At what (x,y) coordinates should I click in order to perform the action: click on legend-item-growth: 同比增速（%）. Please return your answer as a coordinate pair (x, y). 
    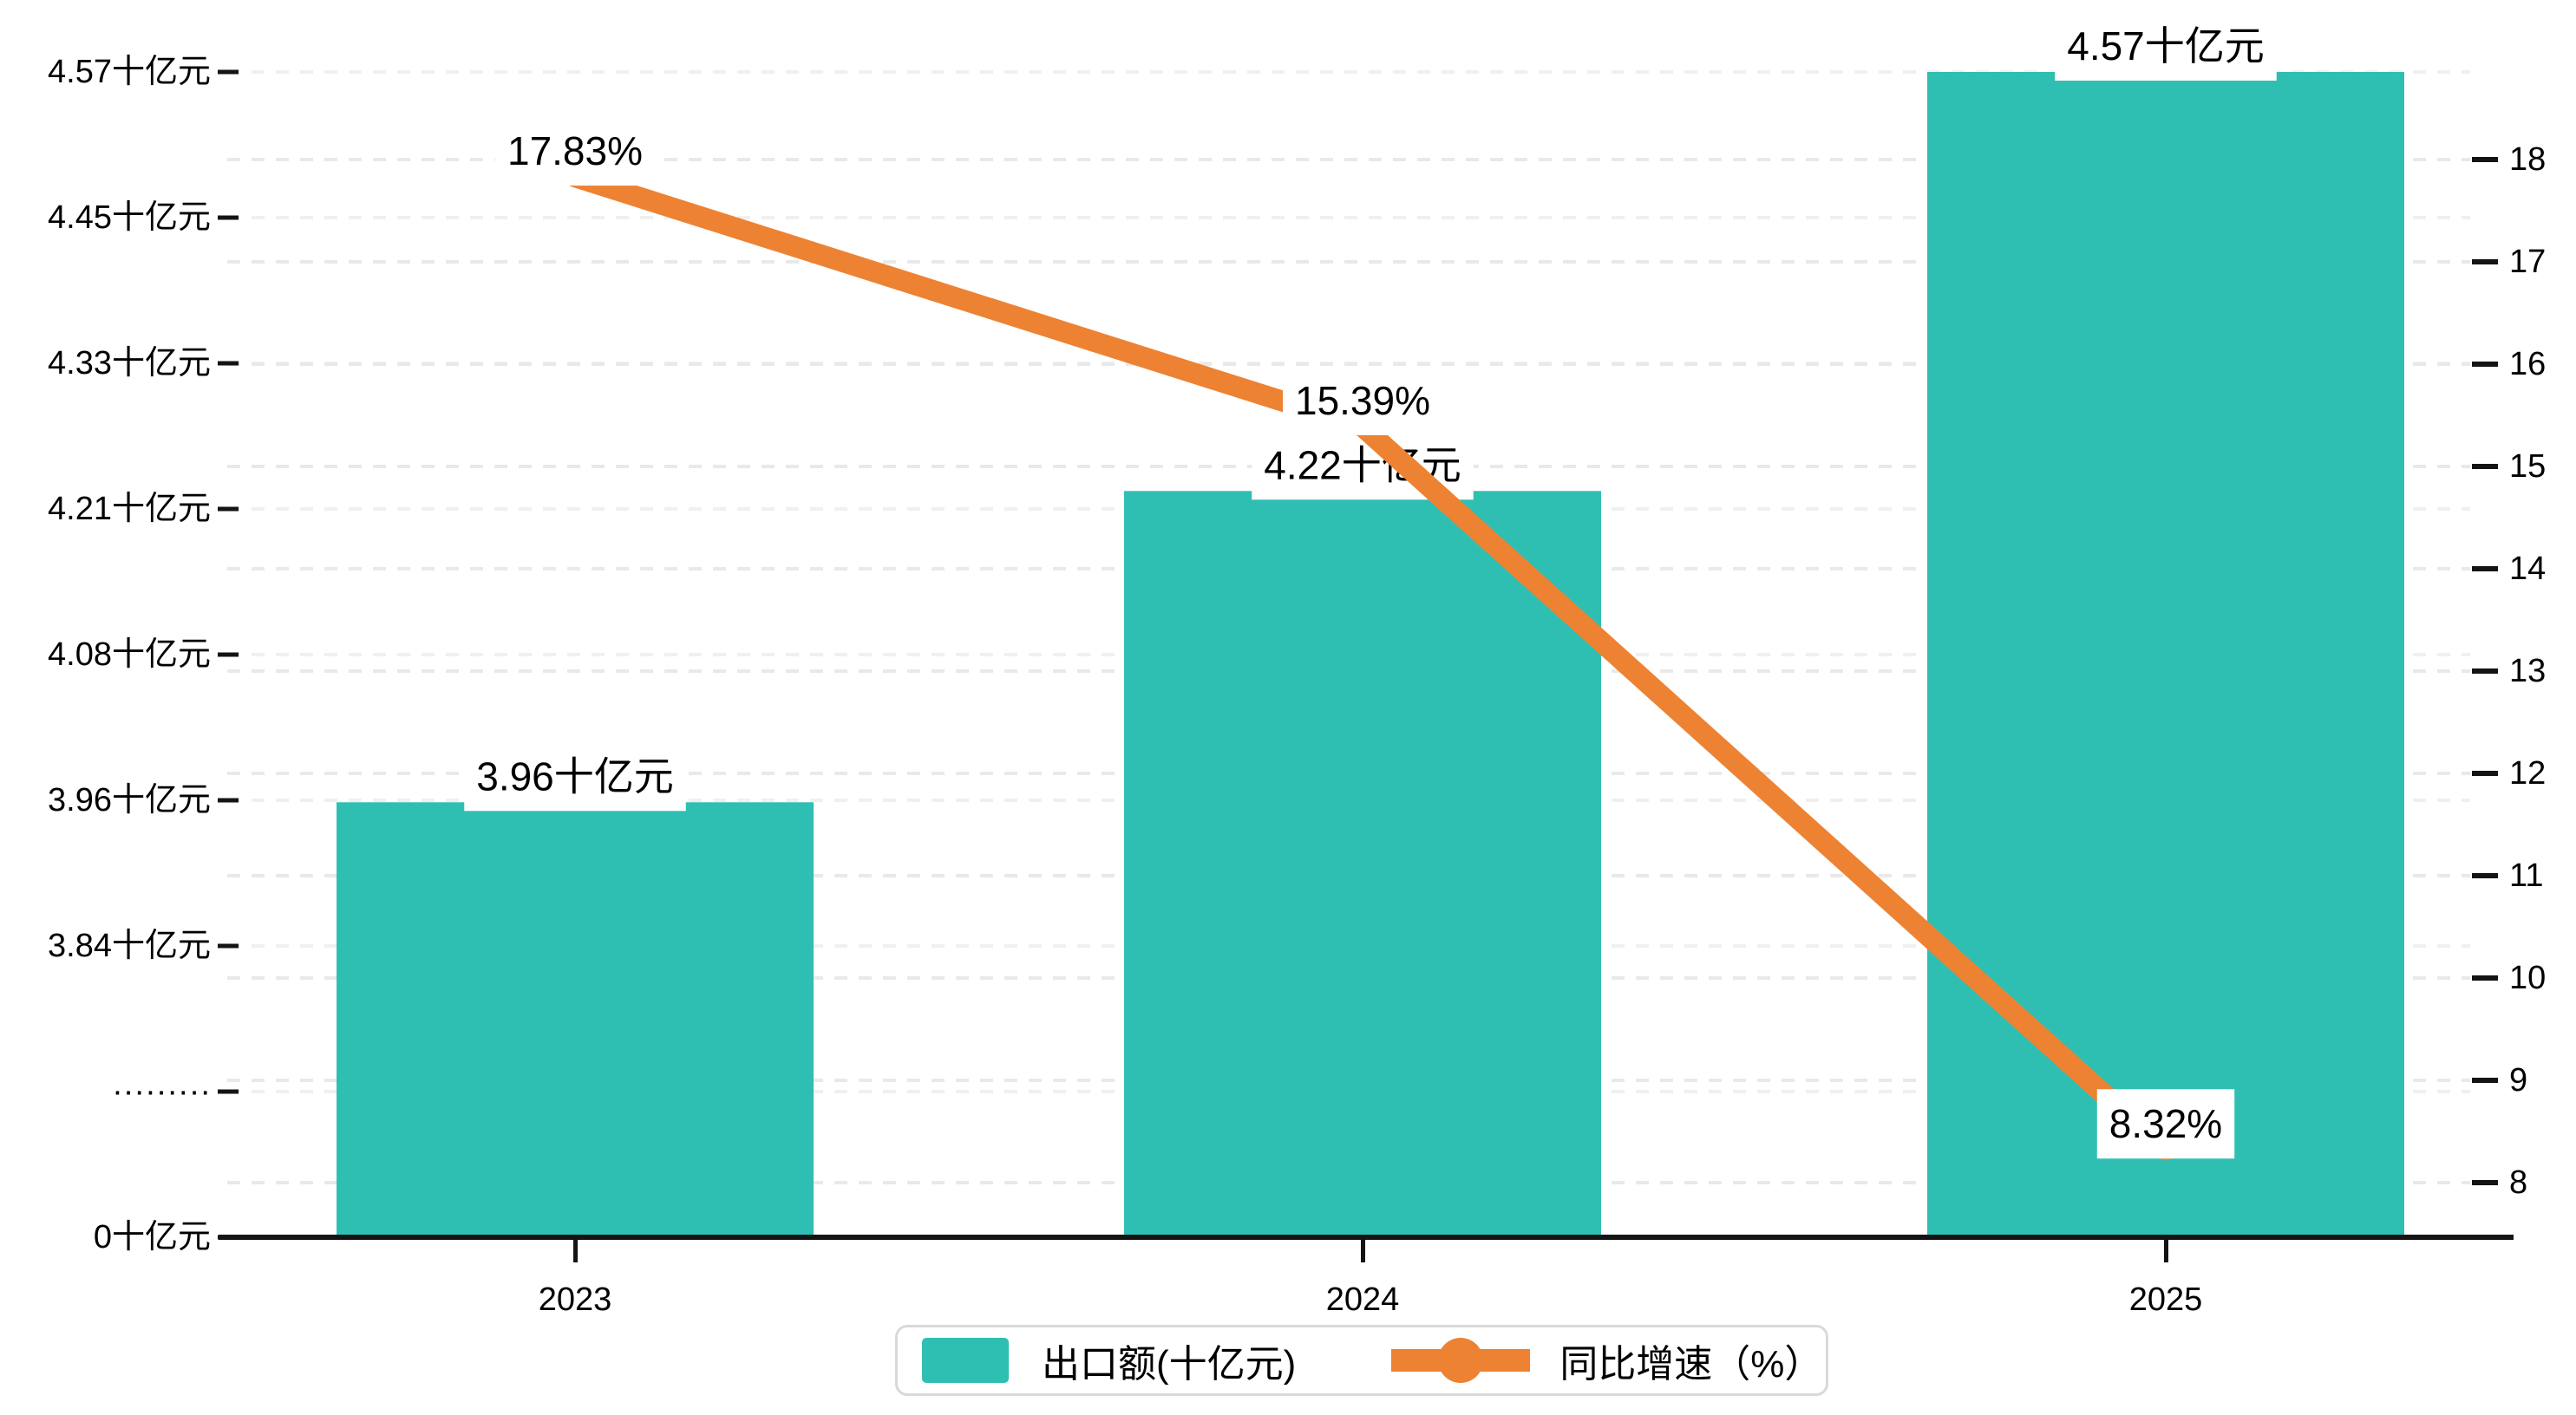
    Looking at the image, I should click on (1606, 1360).